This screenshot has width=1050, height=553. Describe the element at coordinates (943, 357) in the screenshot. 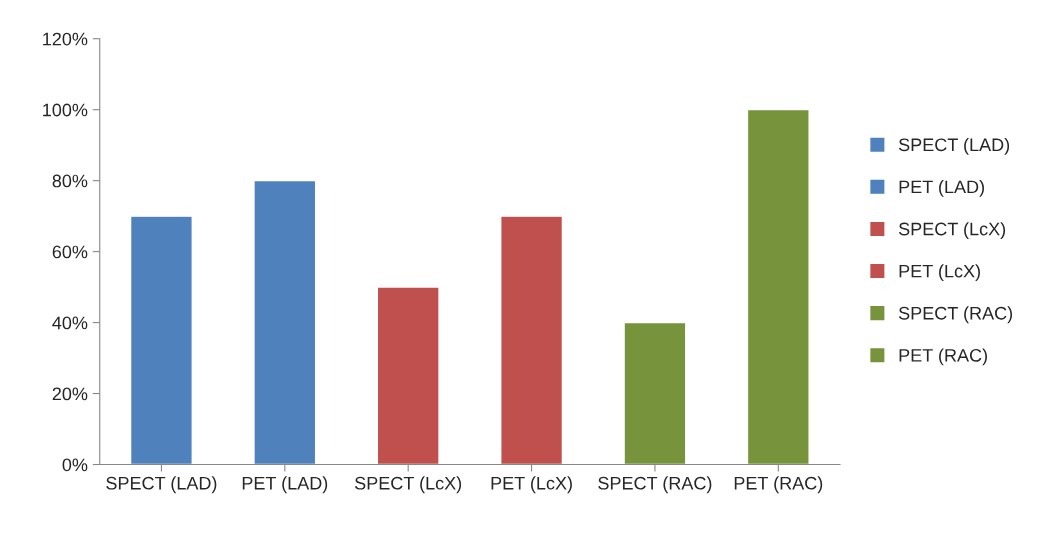

I see `legend-label: PET (RAC)` at that location.